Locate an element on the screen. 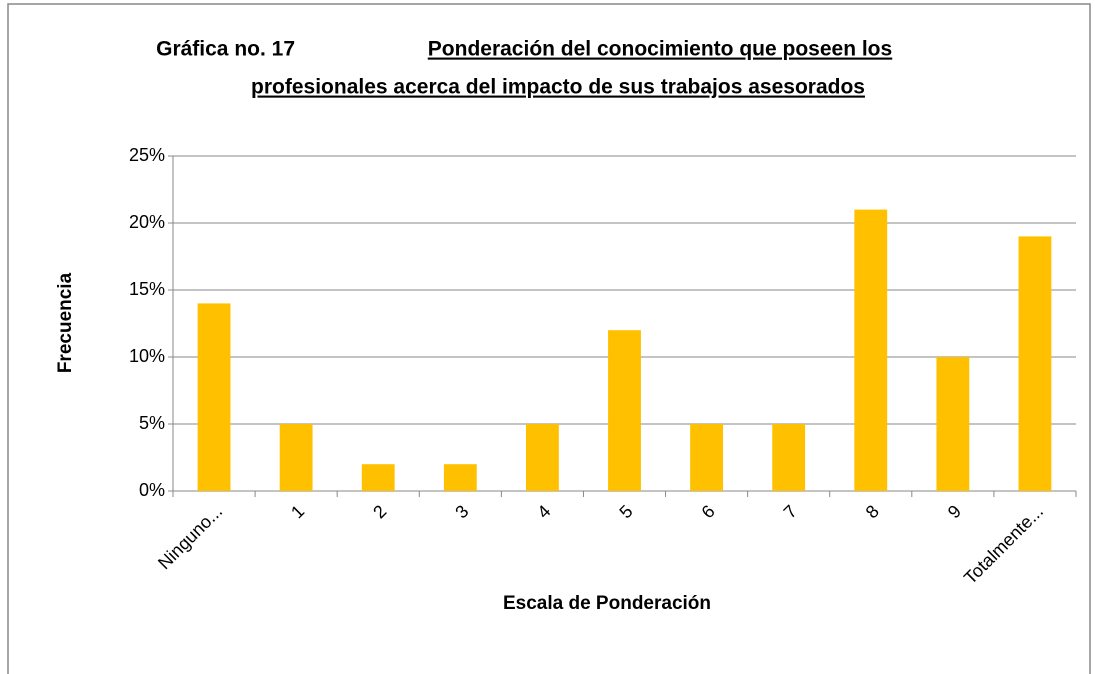 The width and height of the screenshot is (1095, 674). x-tick-label: 9 is located at coordinates (954, 511).